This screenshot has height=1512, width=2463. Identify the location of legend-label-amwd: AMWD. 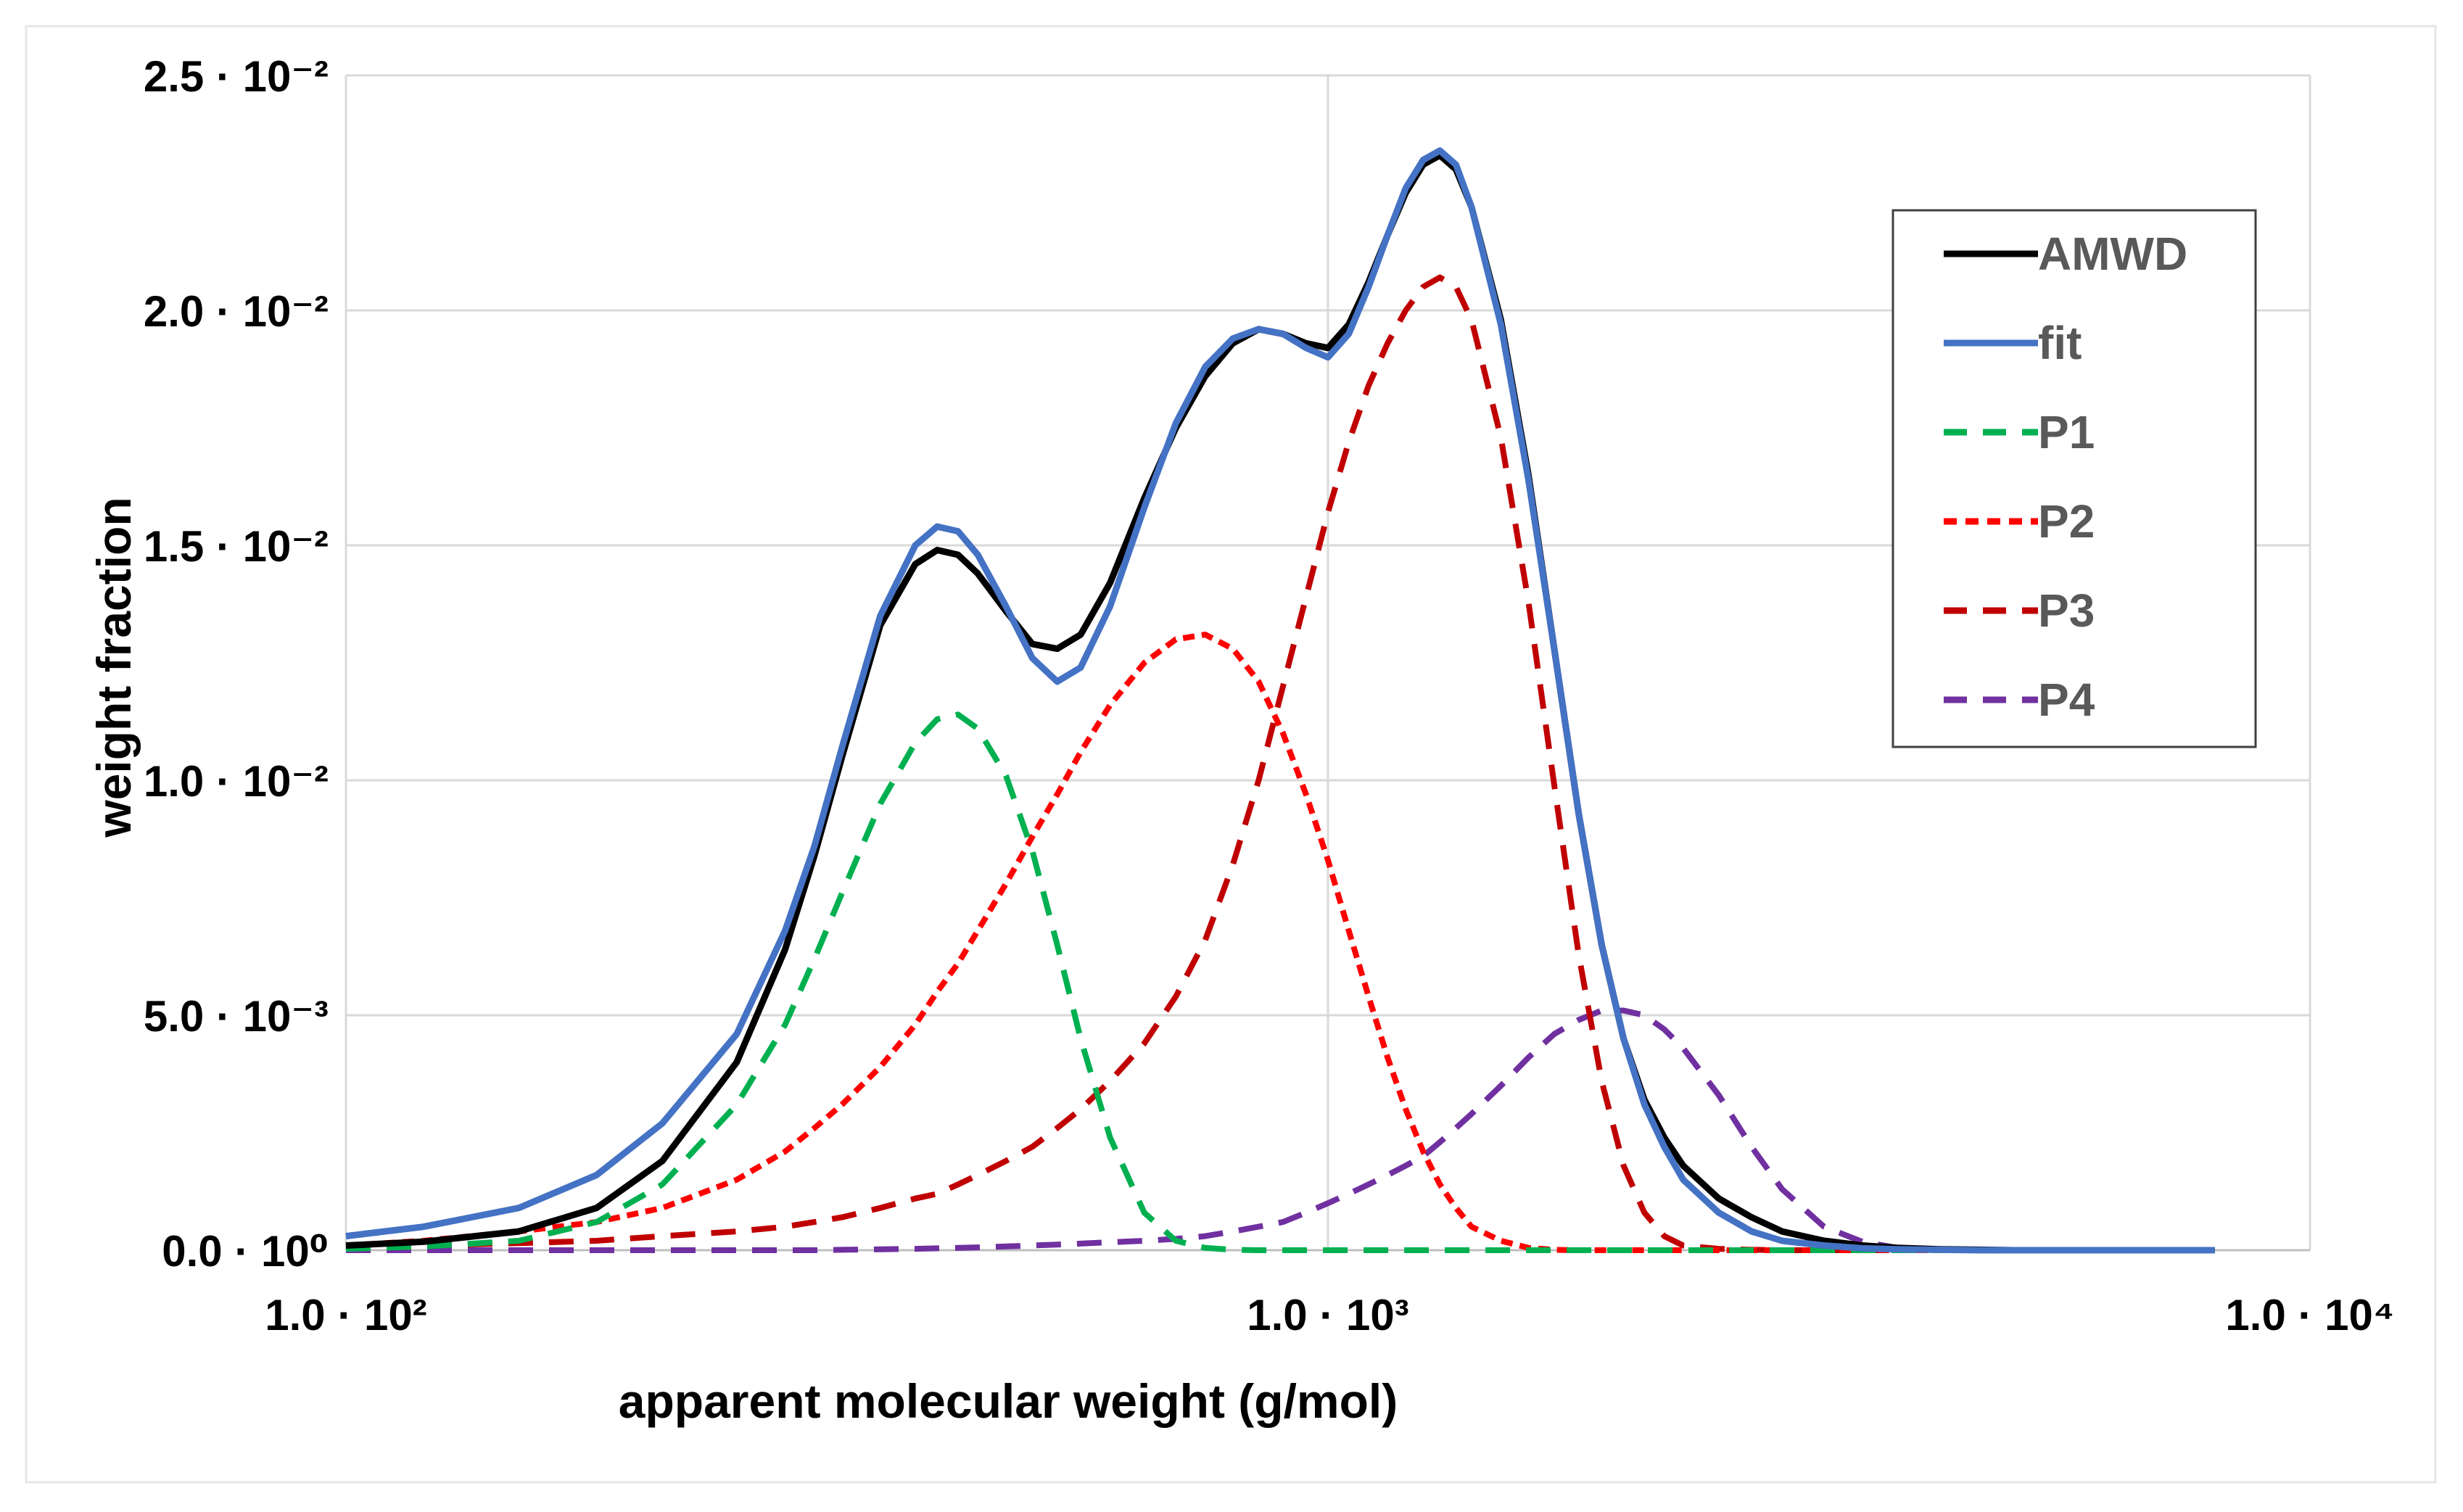
(2113, 254).